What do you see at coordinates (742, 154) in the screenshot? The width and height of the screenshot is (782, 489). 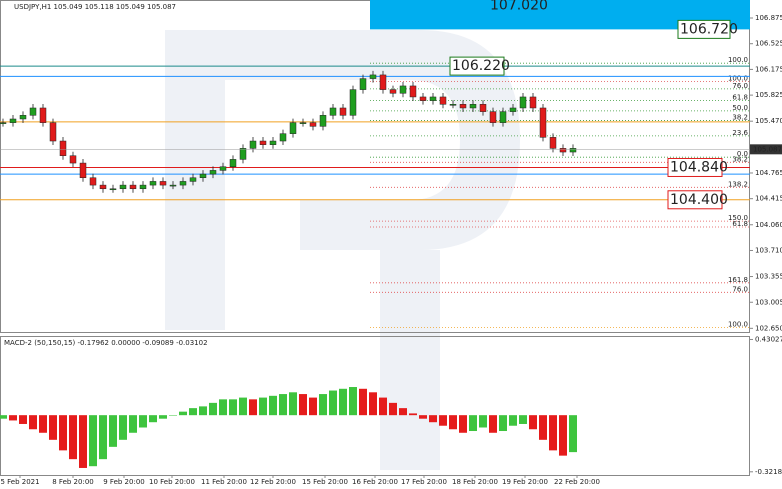 I see `fib-label: 0.0` at bounding box center [742, 154].